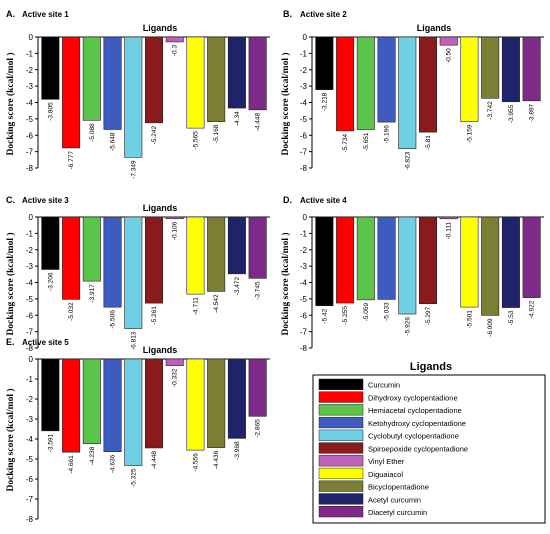  I want to click on panel-label: C., so click(10, 200).